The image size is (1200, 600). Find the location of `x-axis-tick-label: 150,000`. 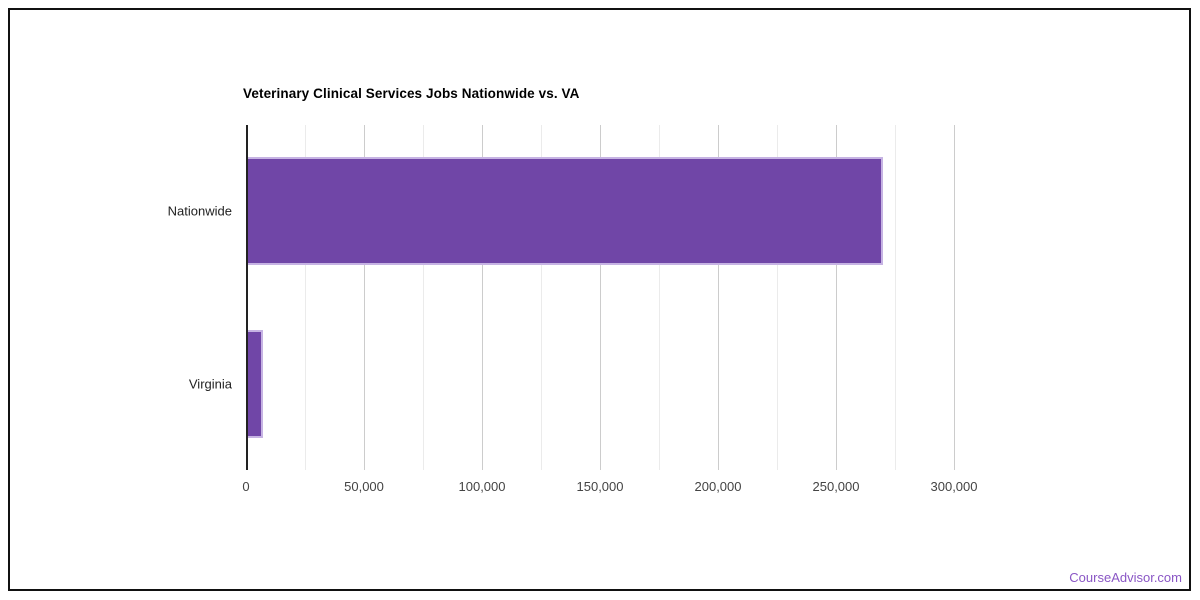

x-axis-tick-label: 150,000 is located at coordinates (600, 486).